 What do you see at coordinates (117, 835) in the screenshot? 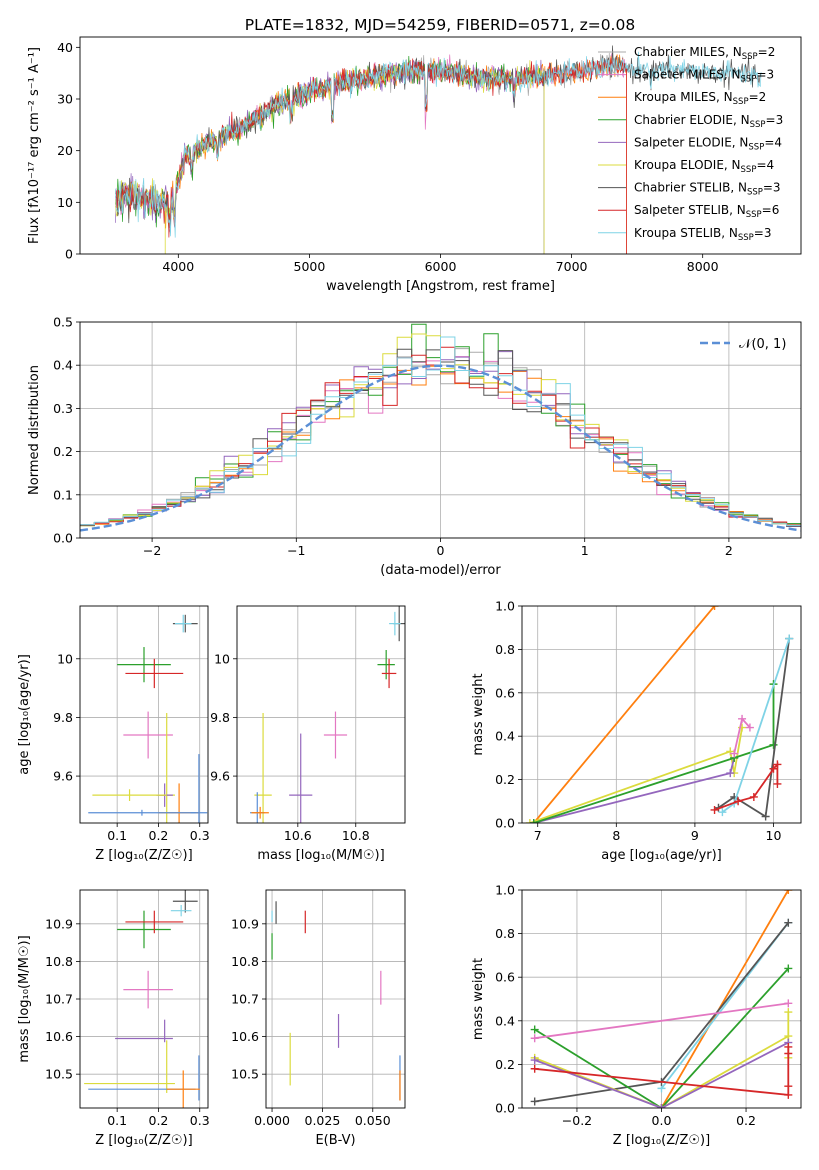
I see `x-tick-label: 0.1` at bounding box center [117, 835].